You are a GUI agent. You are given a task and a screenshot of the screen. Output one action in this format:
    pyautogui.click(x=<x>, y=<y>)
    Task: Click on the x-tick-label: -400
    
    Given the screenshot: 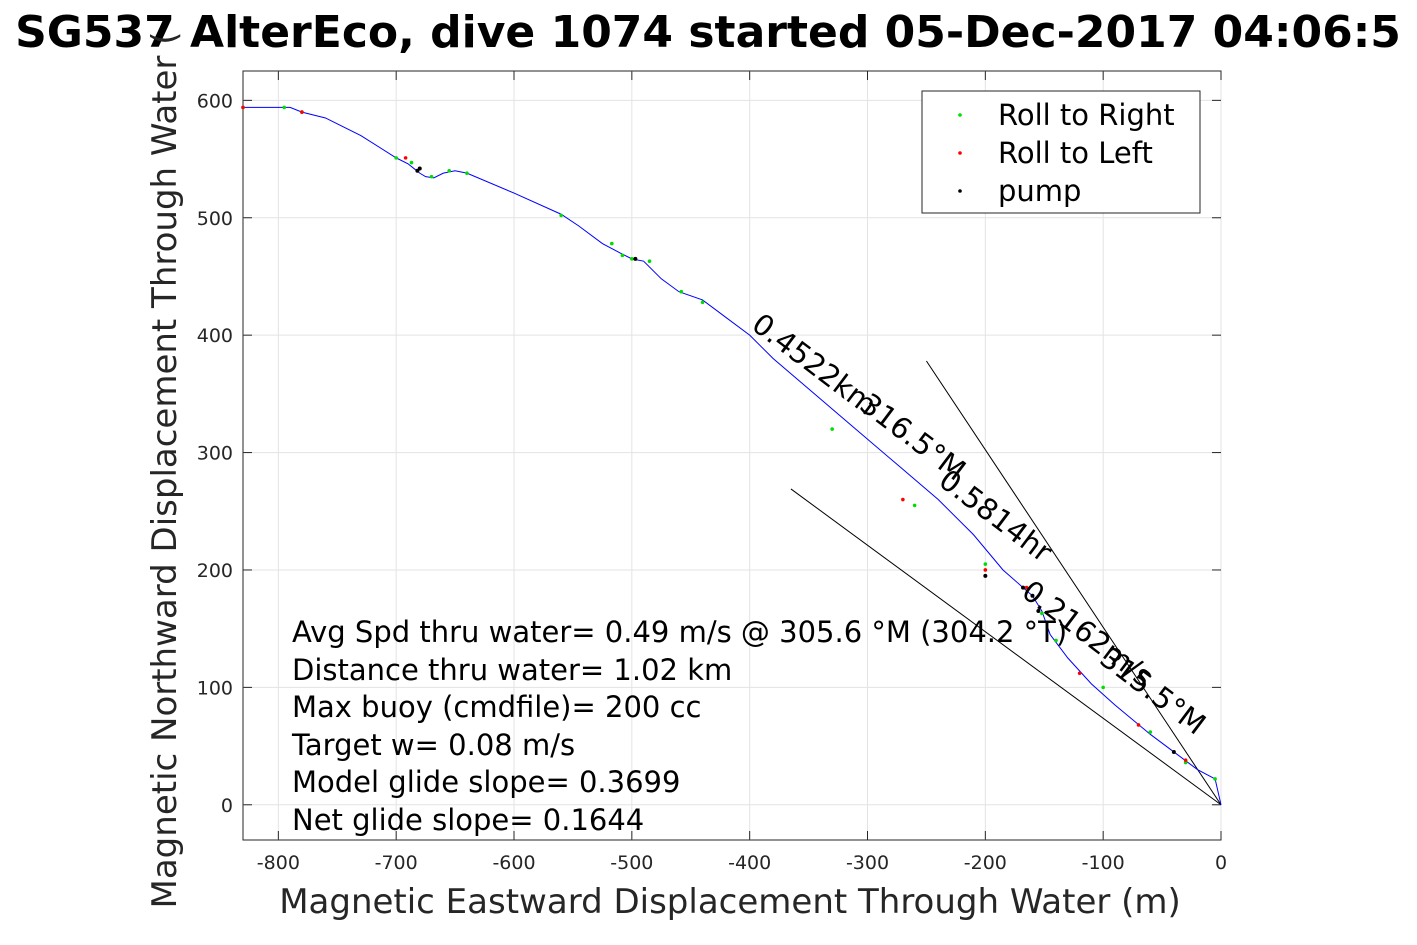 What is the action you would take?
    pyautogui.click(x=749, y=863)
    